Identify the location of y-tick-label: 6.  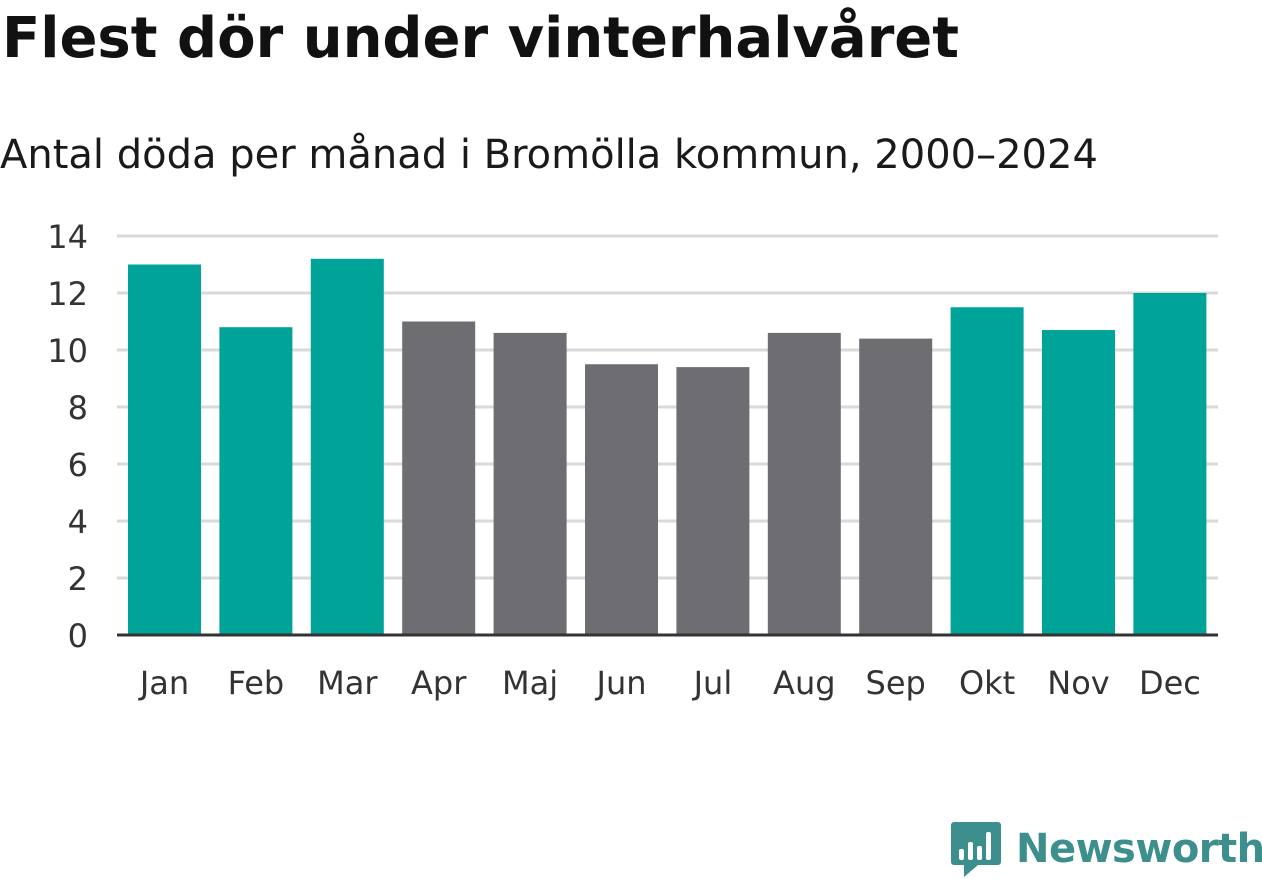
(78, 465).